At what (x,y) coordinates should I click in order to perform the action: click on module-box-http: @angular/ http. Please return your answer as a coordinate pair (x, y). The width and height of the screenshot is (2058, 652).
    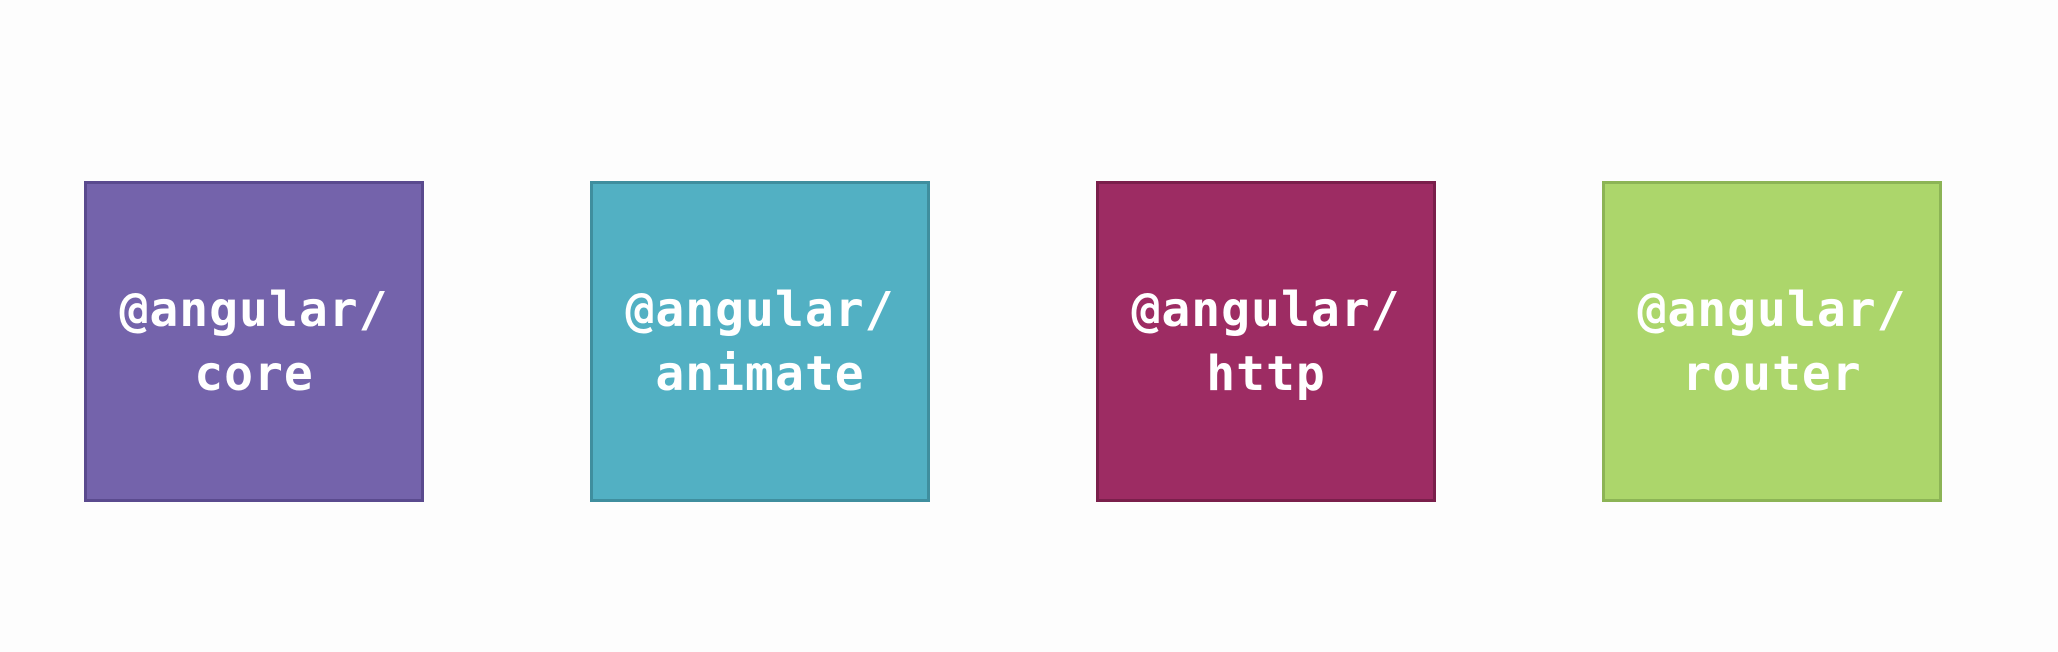
    Looking at the image, I should click on (1266, 341).